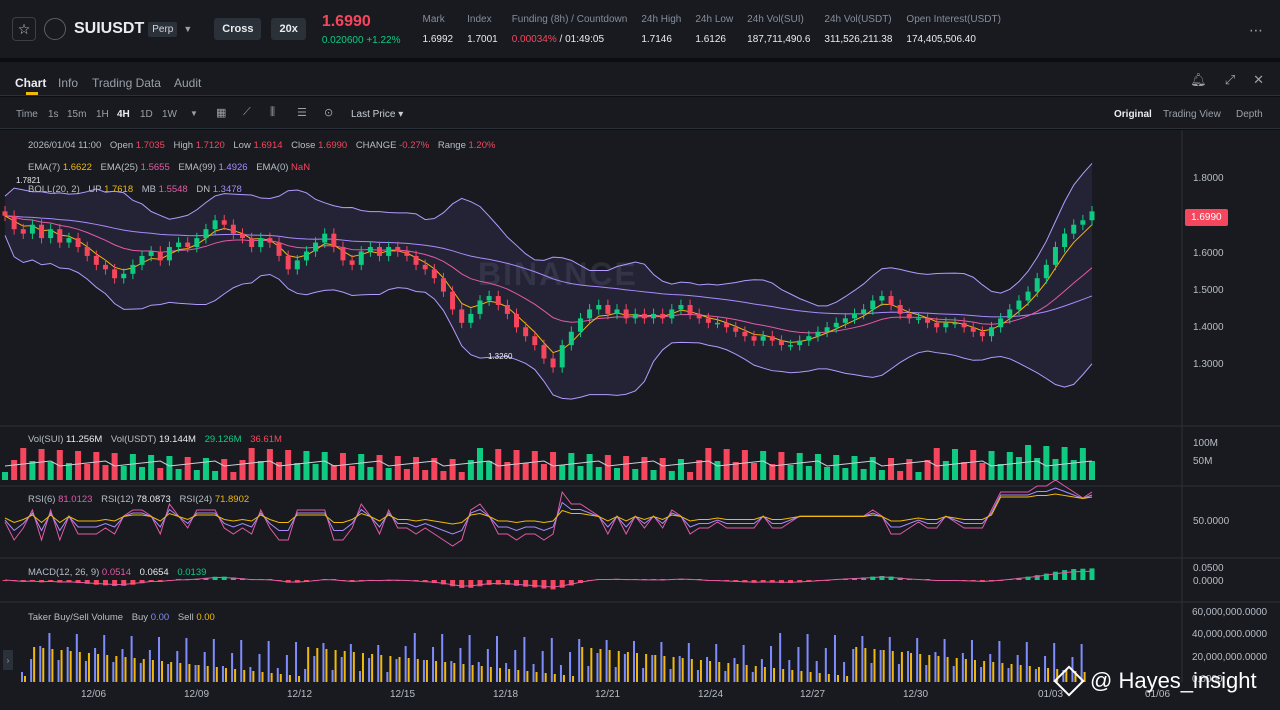 The image size is (1280, 710). Describe the element at coordinates (77, 114) in the screenshot. I see `timeframe-15m: 15m` at that location.